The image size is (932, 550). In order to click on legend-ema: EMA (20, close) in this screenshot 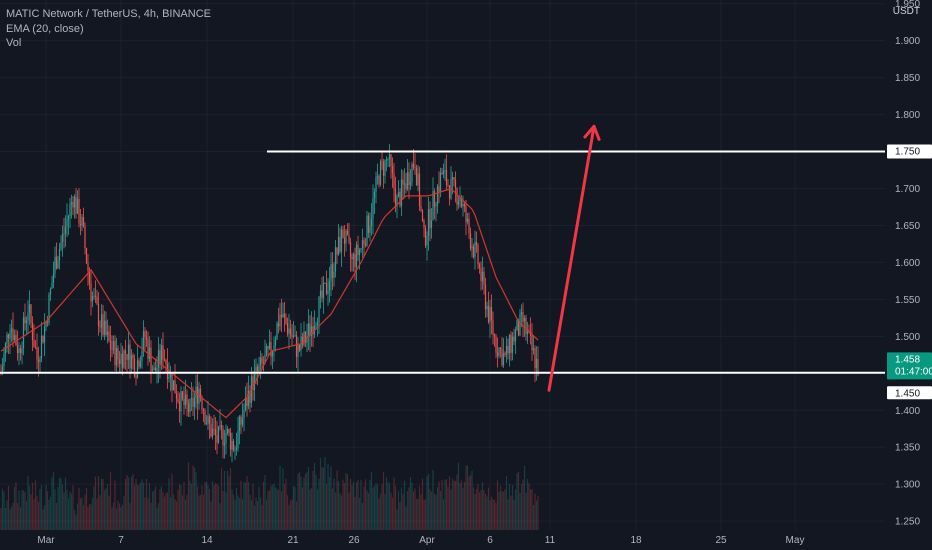, I will do `click(45, 28)`.